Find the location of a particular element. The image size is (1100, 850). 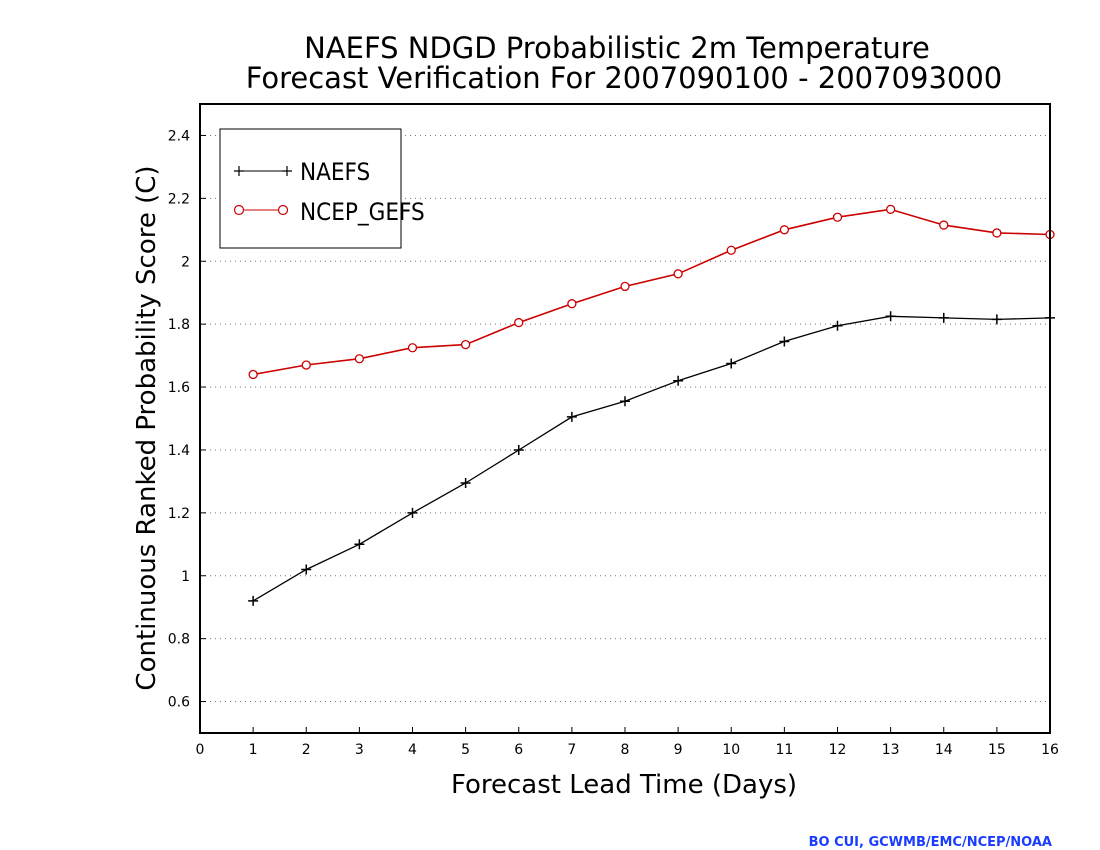

x-tick-label: 12 is located at coordinates (838, 750).